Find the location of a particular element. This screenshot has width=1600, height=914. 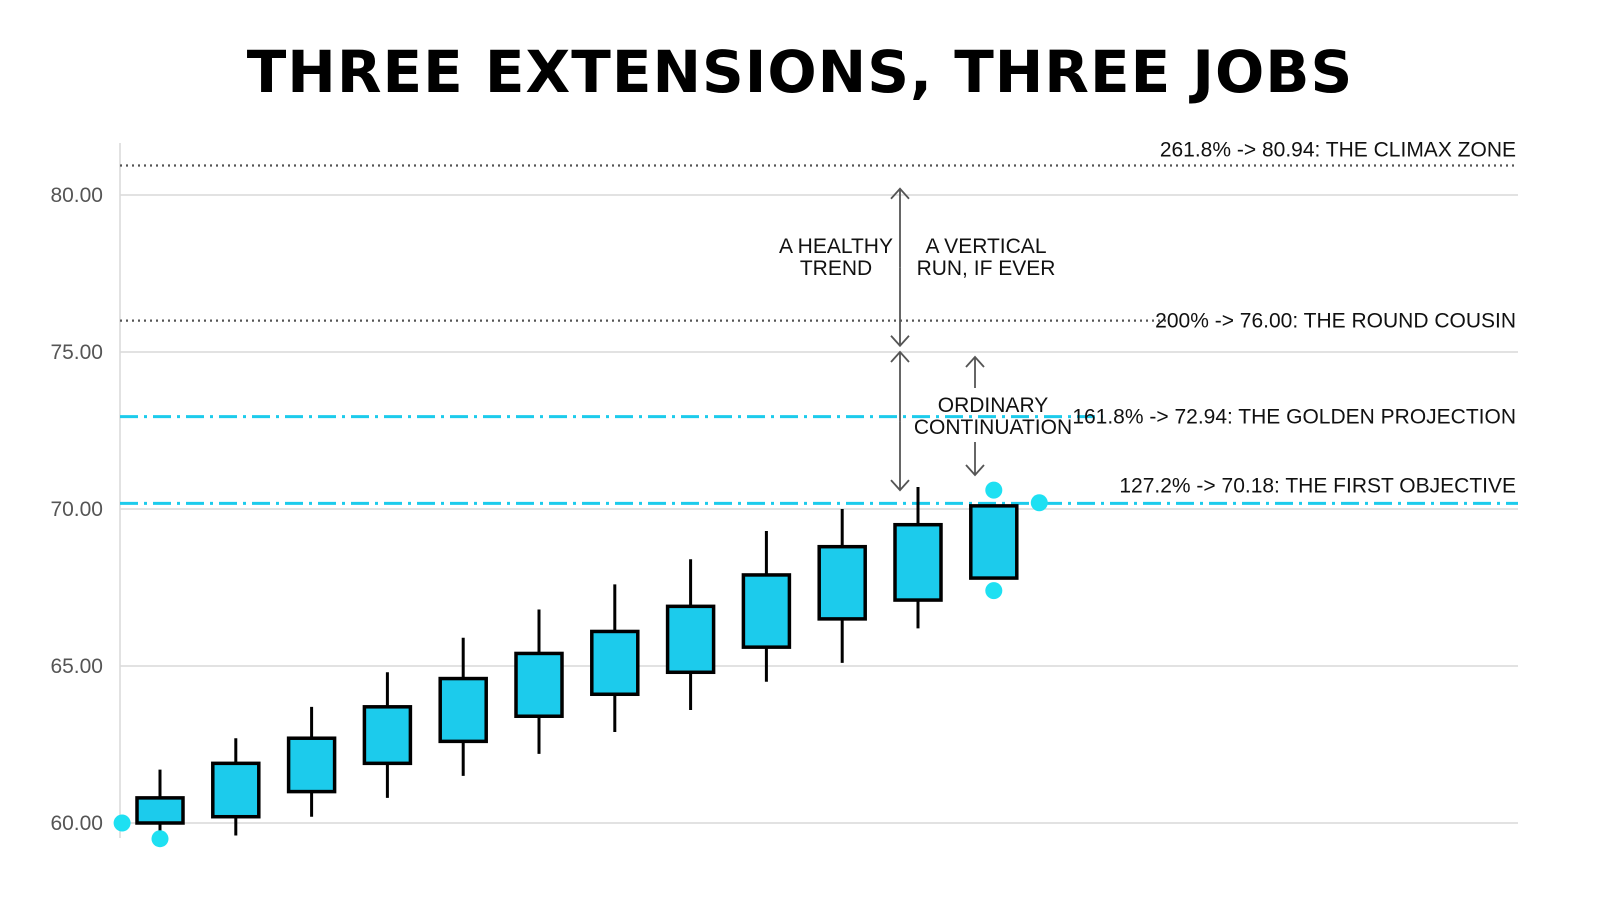

annotation-ordinary-continuation: CONTINUATION is located at coordinates (993, 427).